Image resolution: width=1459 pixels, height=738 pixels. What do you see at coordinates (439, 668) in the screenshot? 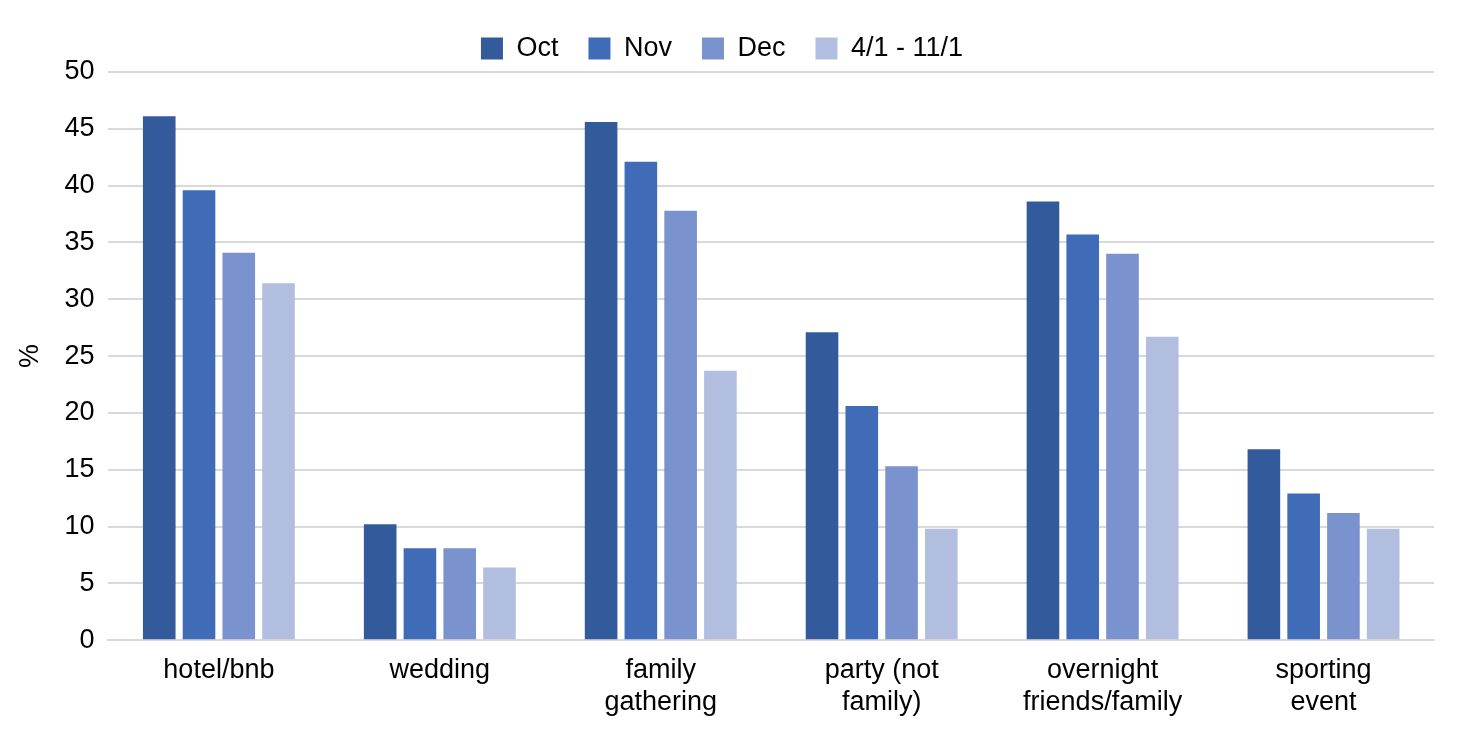
I see `x-tick-label: wedding` at bounding box center [439, 668].